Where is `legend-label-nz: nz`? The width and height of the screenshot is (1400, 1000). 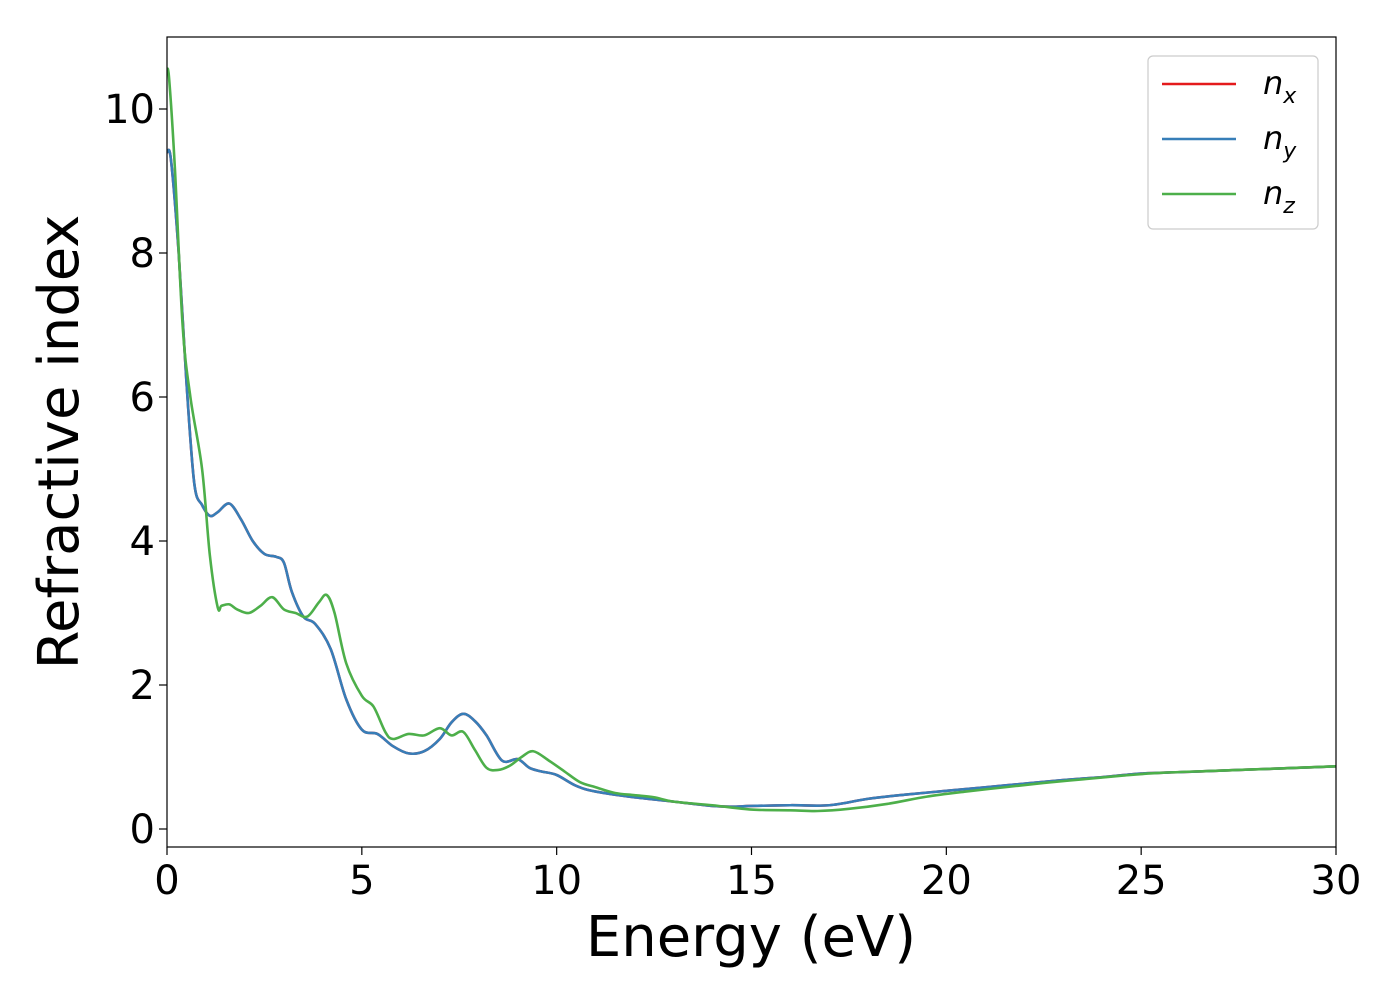
legend-label-nz: nz is located at coordinates (1279, 196).